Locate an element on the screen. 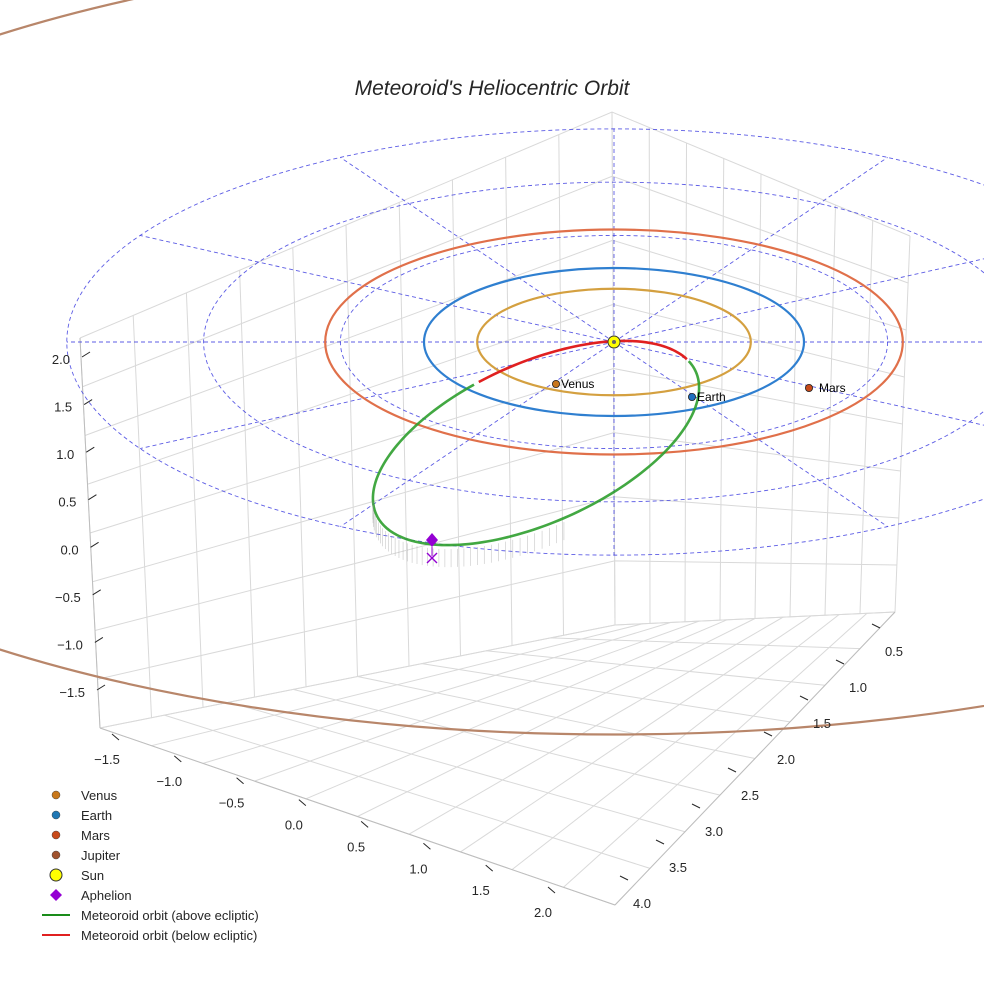 The width and height of the screenshot is (984, 984). x-tick-label: 0.0 is located at coordinates (294, 825).